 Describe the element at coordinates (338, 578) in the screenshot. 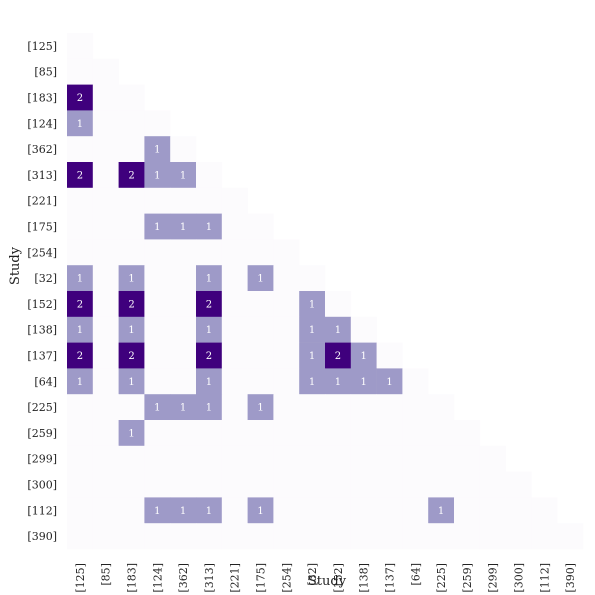

I see `x-tick-label: [152]` at that location.